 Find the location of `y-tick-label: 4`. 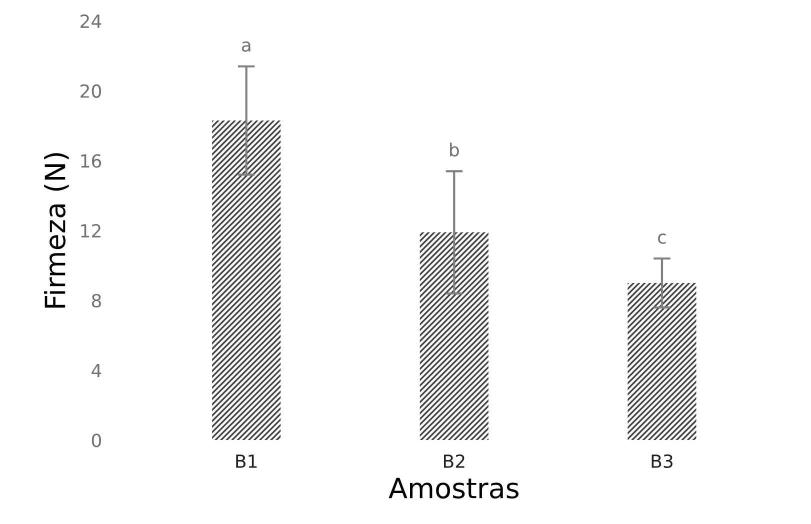

y-tick-label: 4 is located at coordinates (97, 371).